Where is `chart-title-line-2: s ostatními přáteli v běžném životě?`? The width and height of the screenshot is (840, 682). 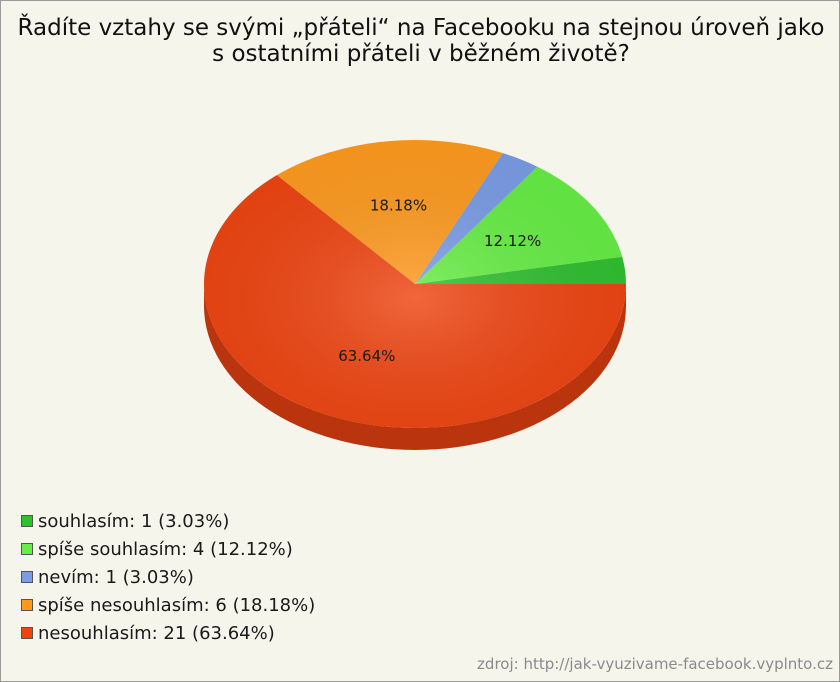
chart-title-line-2: s ostatními přáteli v běžném životě? is located at coordinates (421, 54).